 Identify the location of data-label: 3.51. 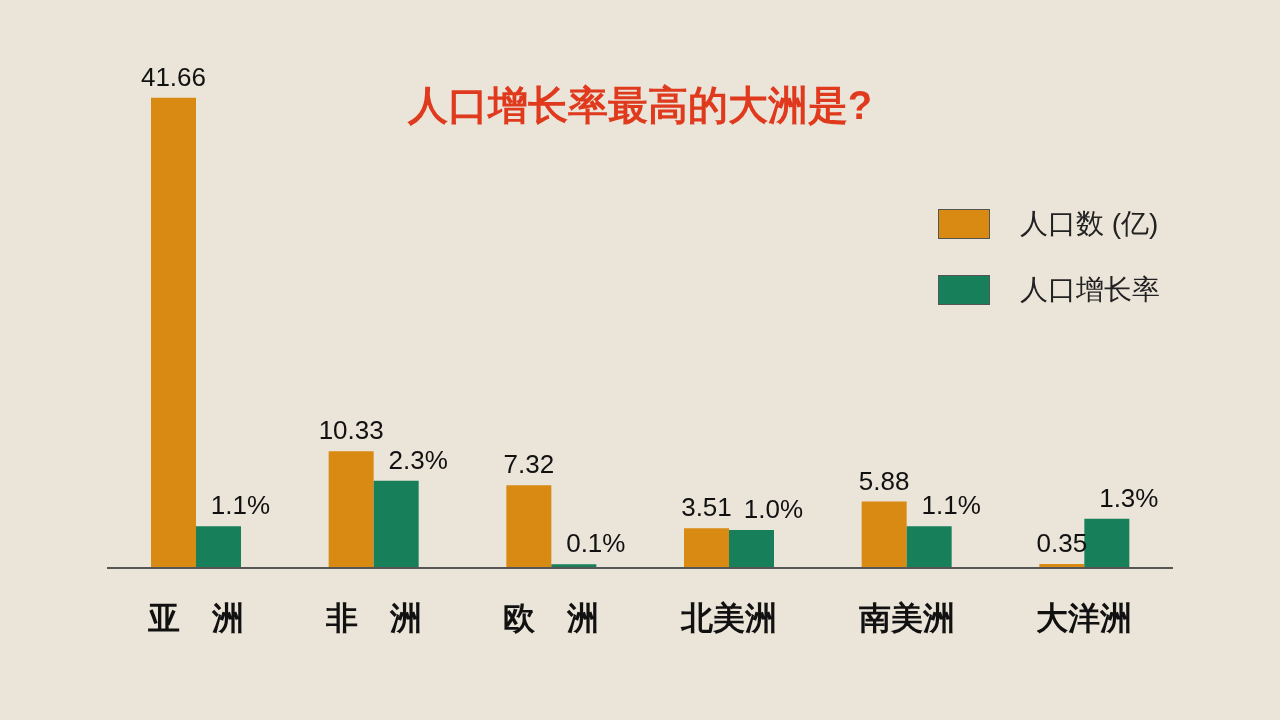
(706, 507).